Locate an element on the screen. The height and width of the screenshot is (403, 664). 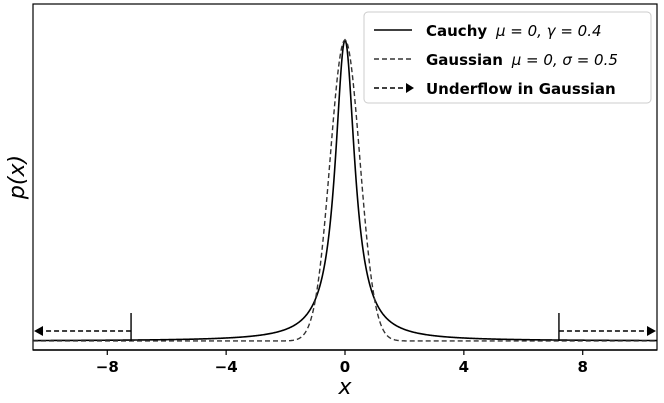
underflow-arrow-right-head is located at coordinates (651, 331).